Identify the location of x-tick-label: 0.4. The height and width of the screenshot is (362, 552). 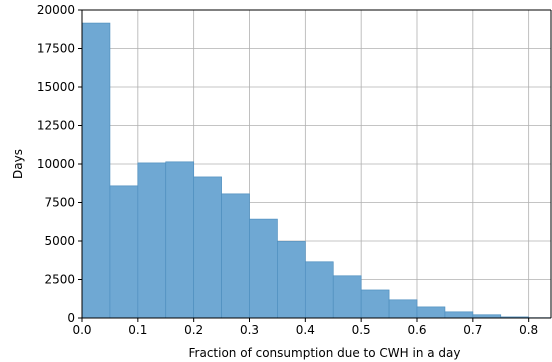
(305, 330).